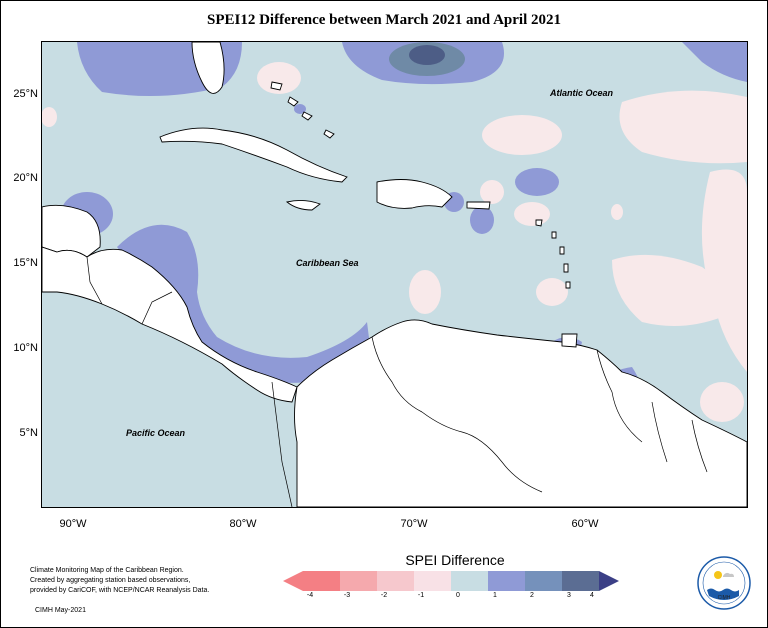 Image resolution: width=768 pixels, height=628 pixels. I want to click on border-guatemala, so click(94, 280).